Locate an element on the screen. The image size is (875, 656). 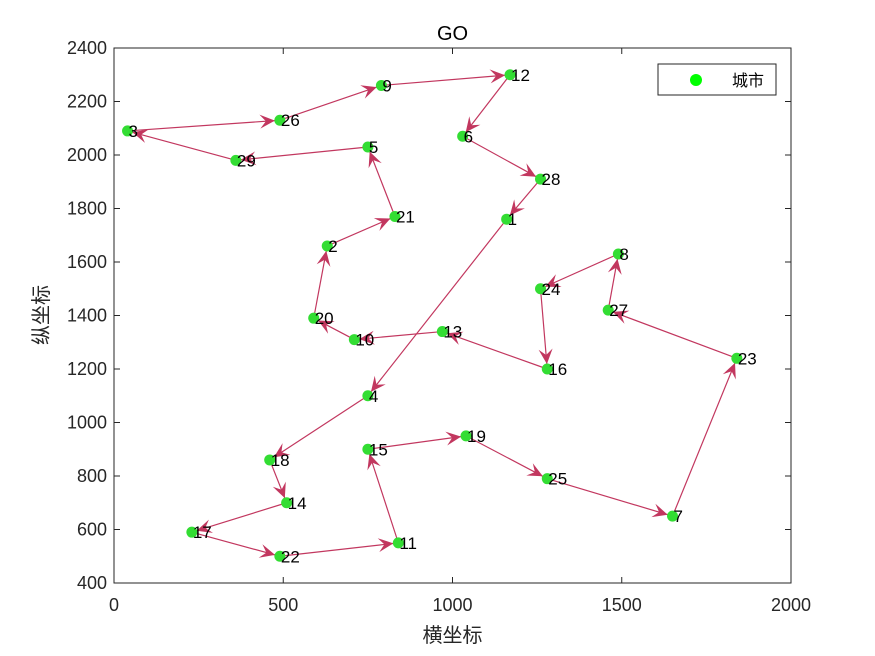
city-label-20: 20 is located at coordinates (324, 318).